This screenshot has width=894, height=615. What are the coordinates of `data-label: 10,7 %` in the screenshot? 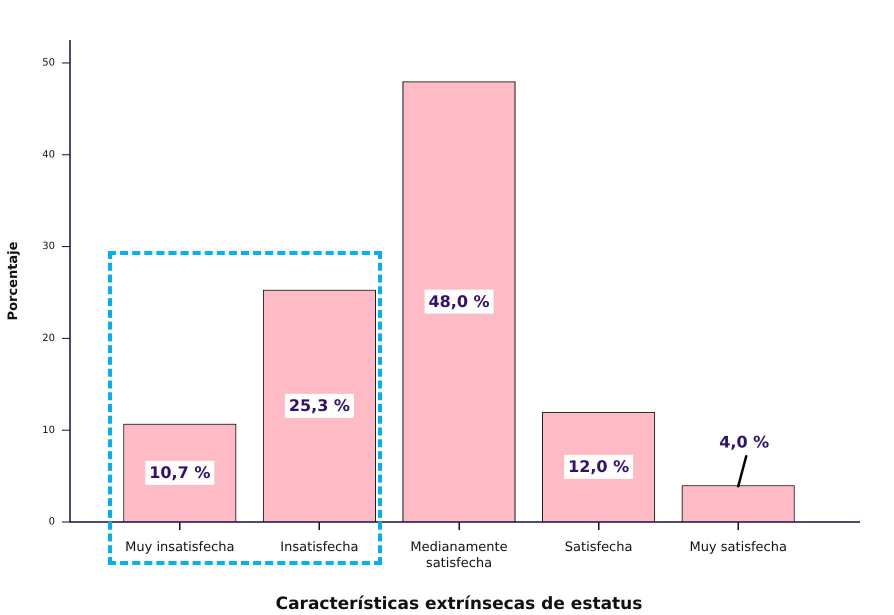 It's located at (179, 472).